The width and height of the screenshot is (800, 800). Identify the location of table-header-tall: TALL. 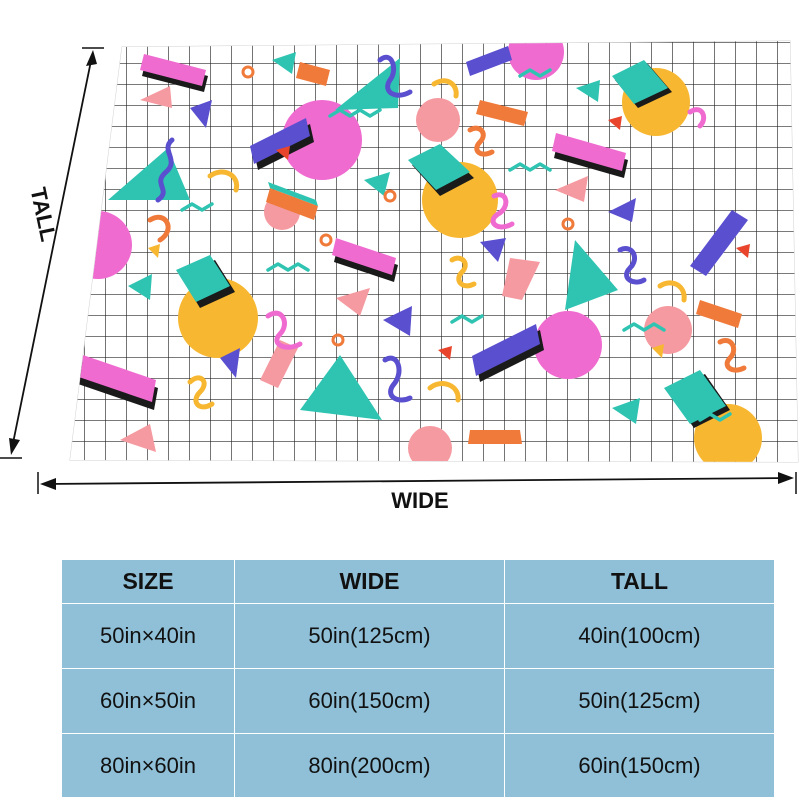
(639, 581).